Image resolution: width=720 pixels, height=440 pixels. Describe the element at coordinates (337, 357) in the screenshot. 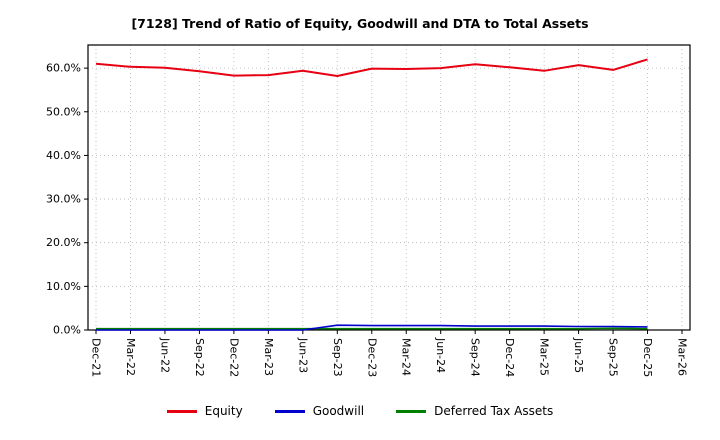

I see `x-tick-label: Sep-23` at that location.